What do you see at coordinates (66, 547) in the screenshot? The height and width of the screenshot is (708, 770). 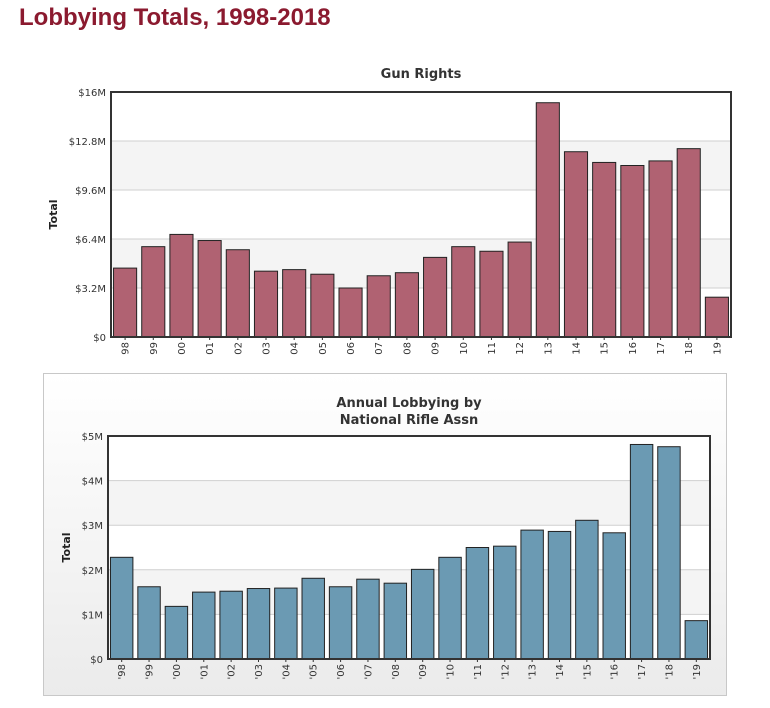 I see `nra-y-axis-label: Total` at bounding box center [66, 547].